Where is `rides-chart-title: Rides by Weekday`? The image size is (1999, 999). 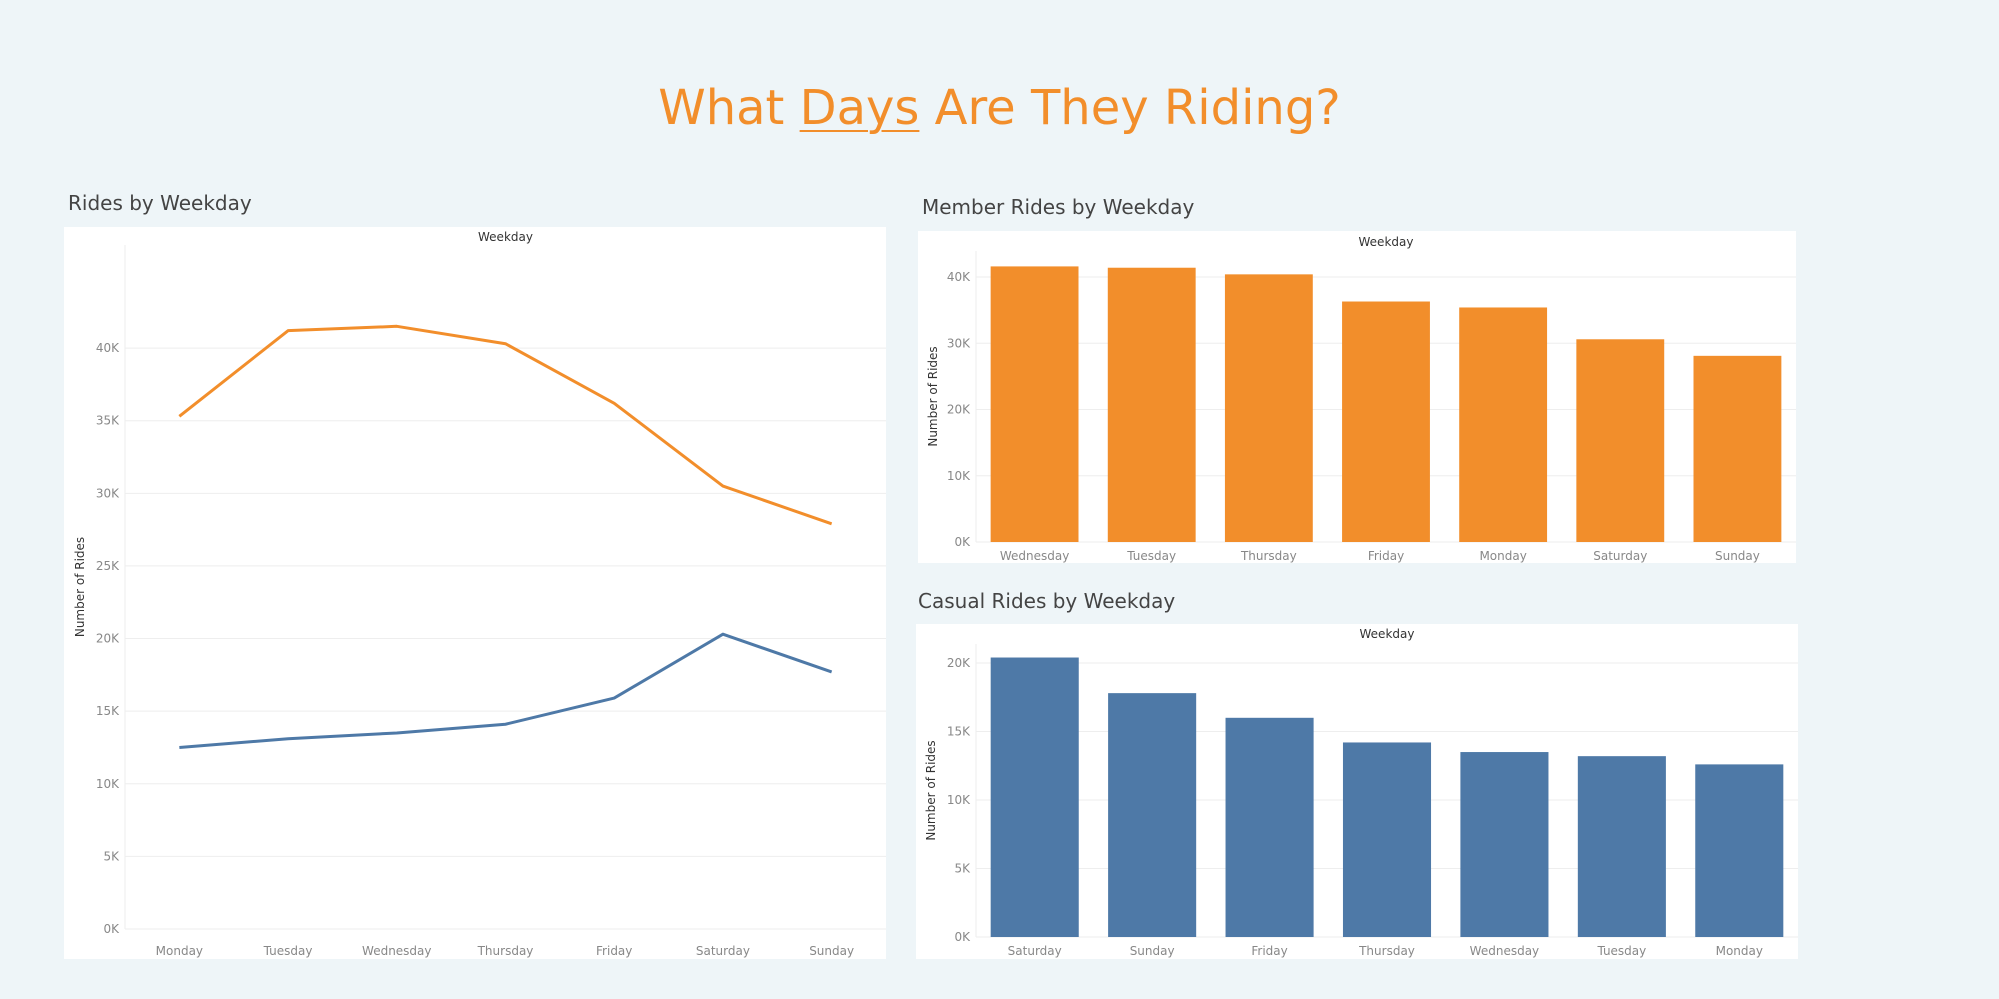 rides-chart-title: Rides by Weekday is located at coordinates (160, 203).